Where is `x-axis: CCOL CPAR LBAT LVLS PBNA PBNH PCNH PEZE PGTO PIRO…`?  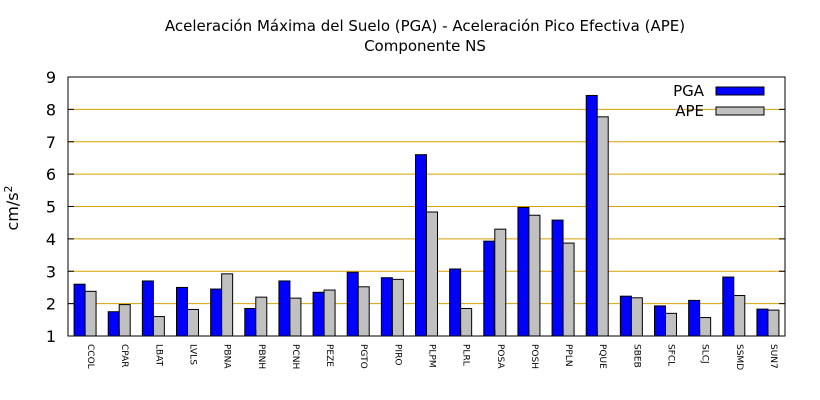
x-axis: CCOL CPAR LBAT LVLS PBNA PBNH PCNH PEZE PGTO PIRO… is located at coordinates (431, 350).